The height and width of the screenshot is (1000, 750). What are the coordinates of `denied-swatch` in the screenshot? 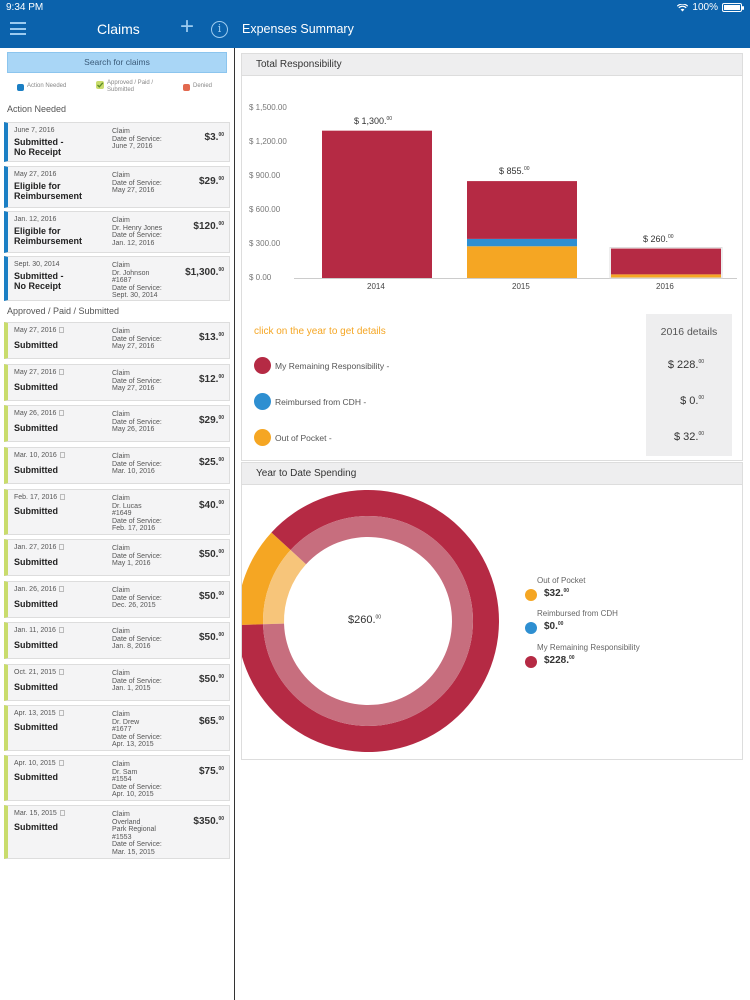 It's located at (186, 87).